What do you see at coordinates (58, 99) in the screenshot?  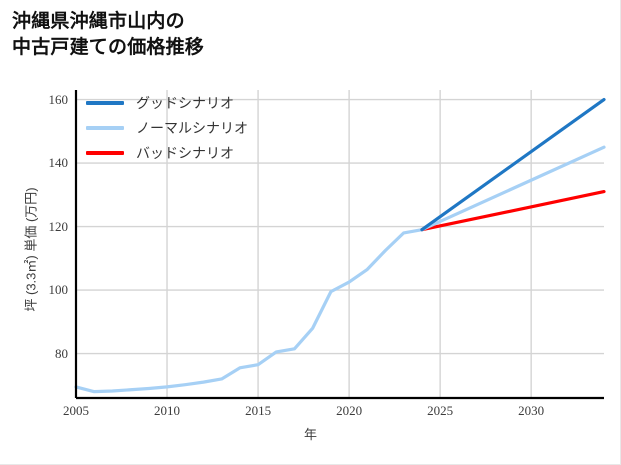 I see `y-tick-label: 160` at bounding box center [58, 99].